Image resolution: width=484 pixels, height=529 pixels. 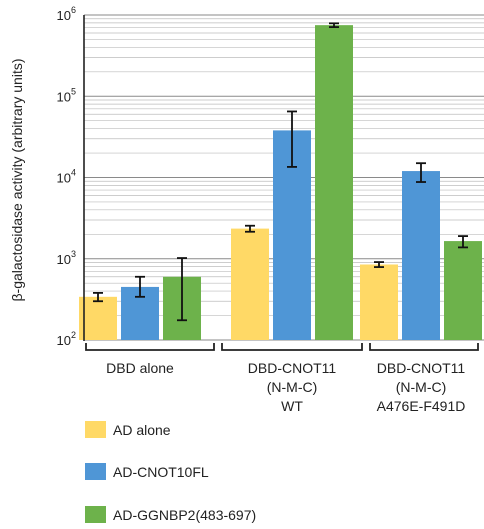 I want to click on y-tick-label: 10⁶, so click(x=66, y=14).